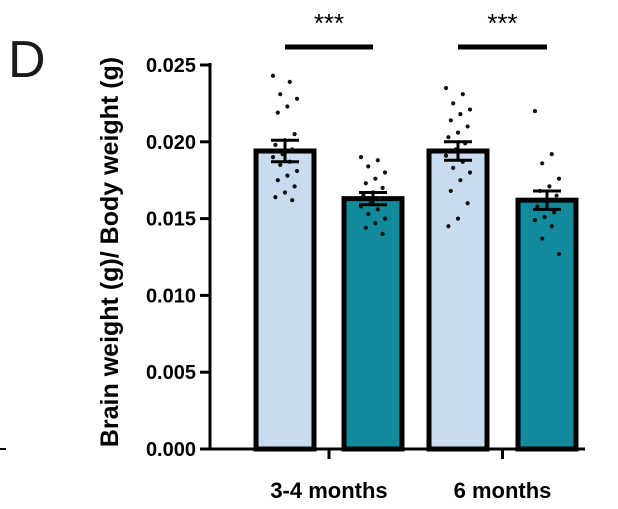 This screenshot has width=618, height=509. Describe the element at coordinates (171, 296) in the screenshot. I see `y-tick-label: 0.010` at that location.